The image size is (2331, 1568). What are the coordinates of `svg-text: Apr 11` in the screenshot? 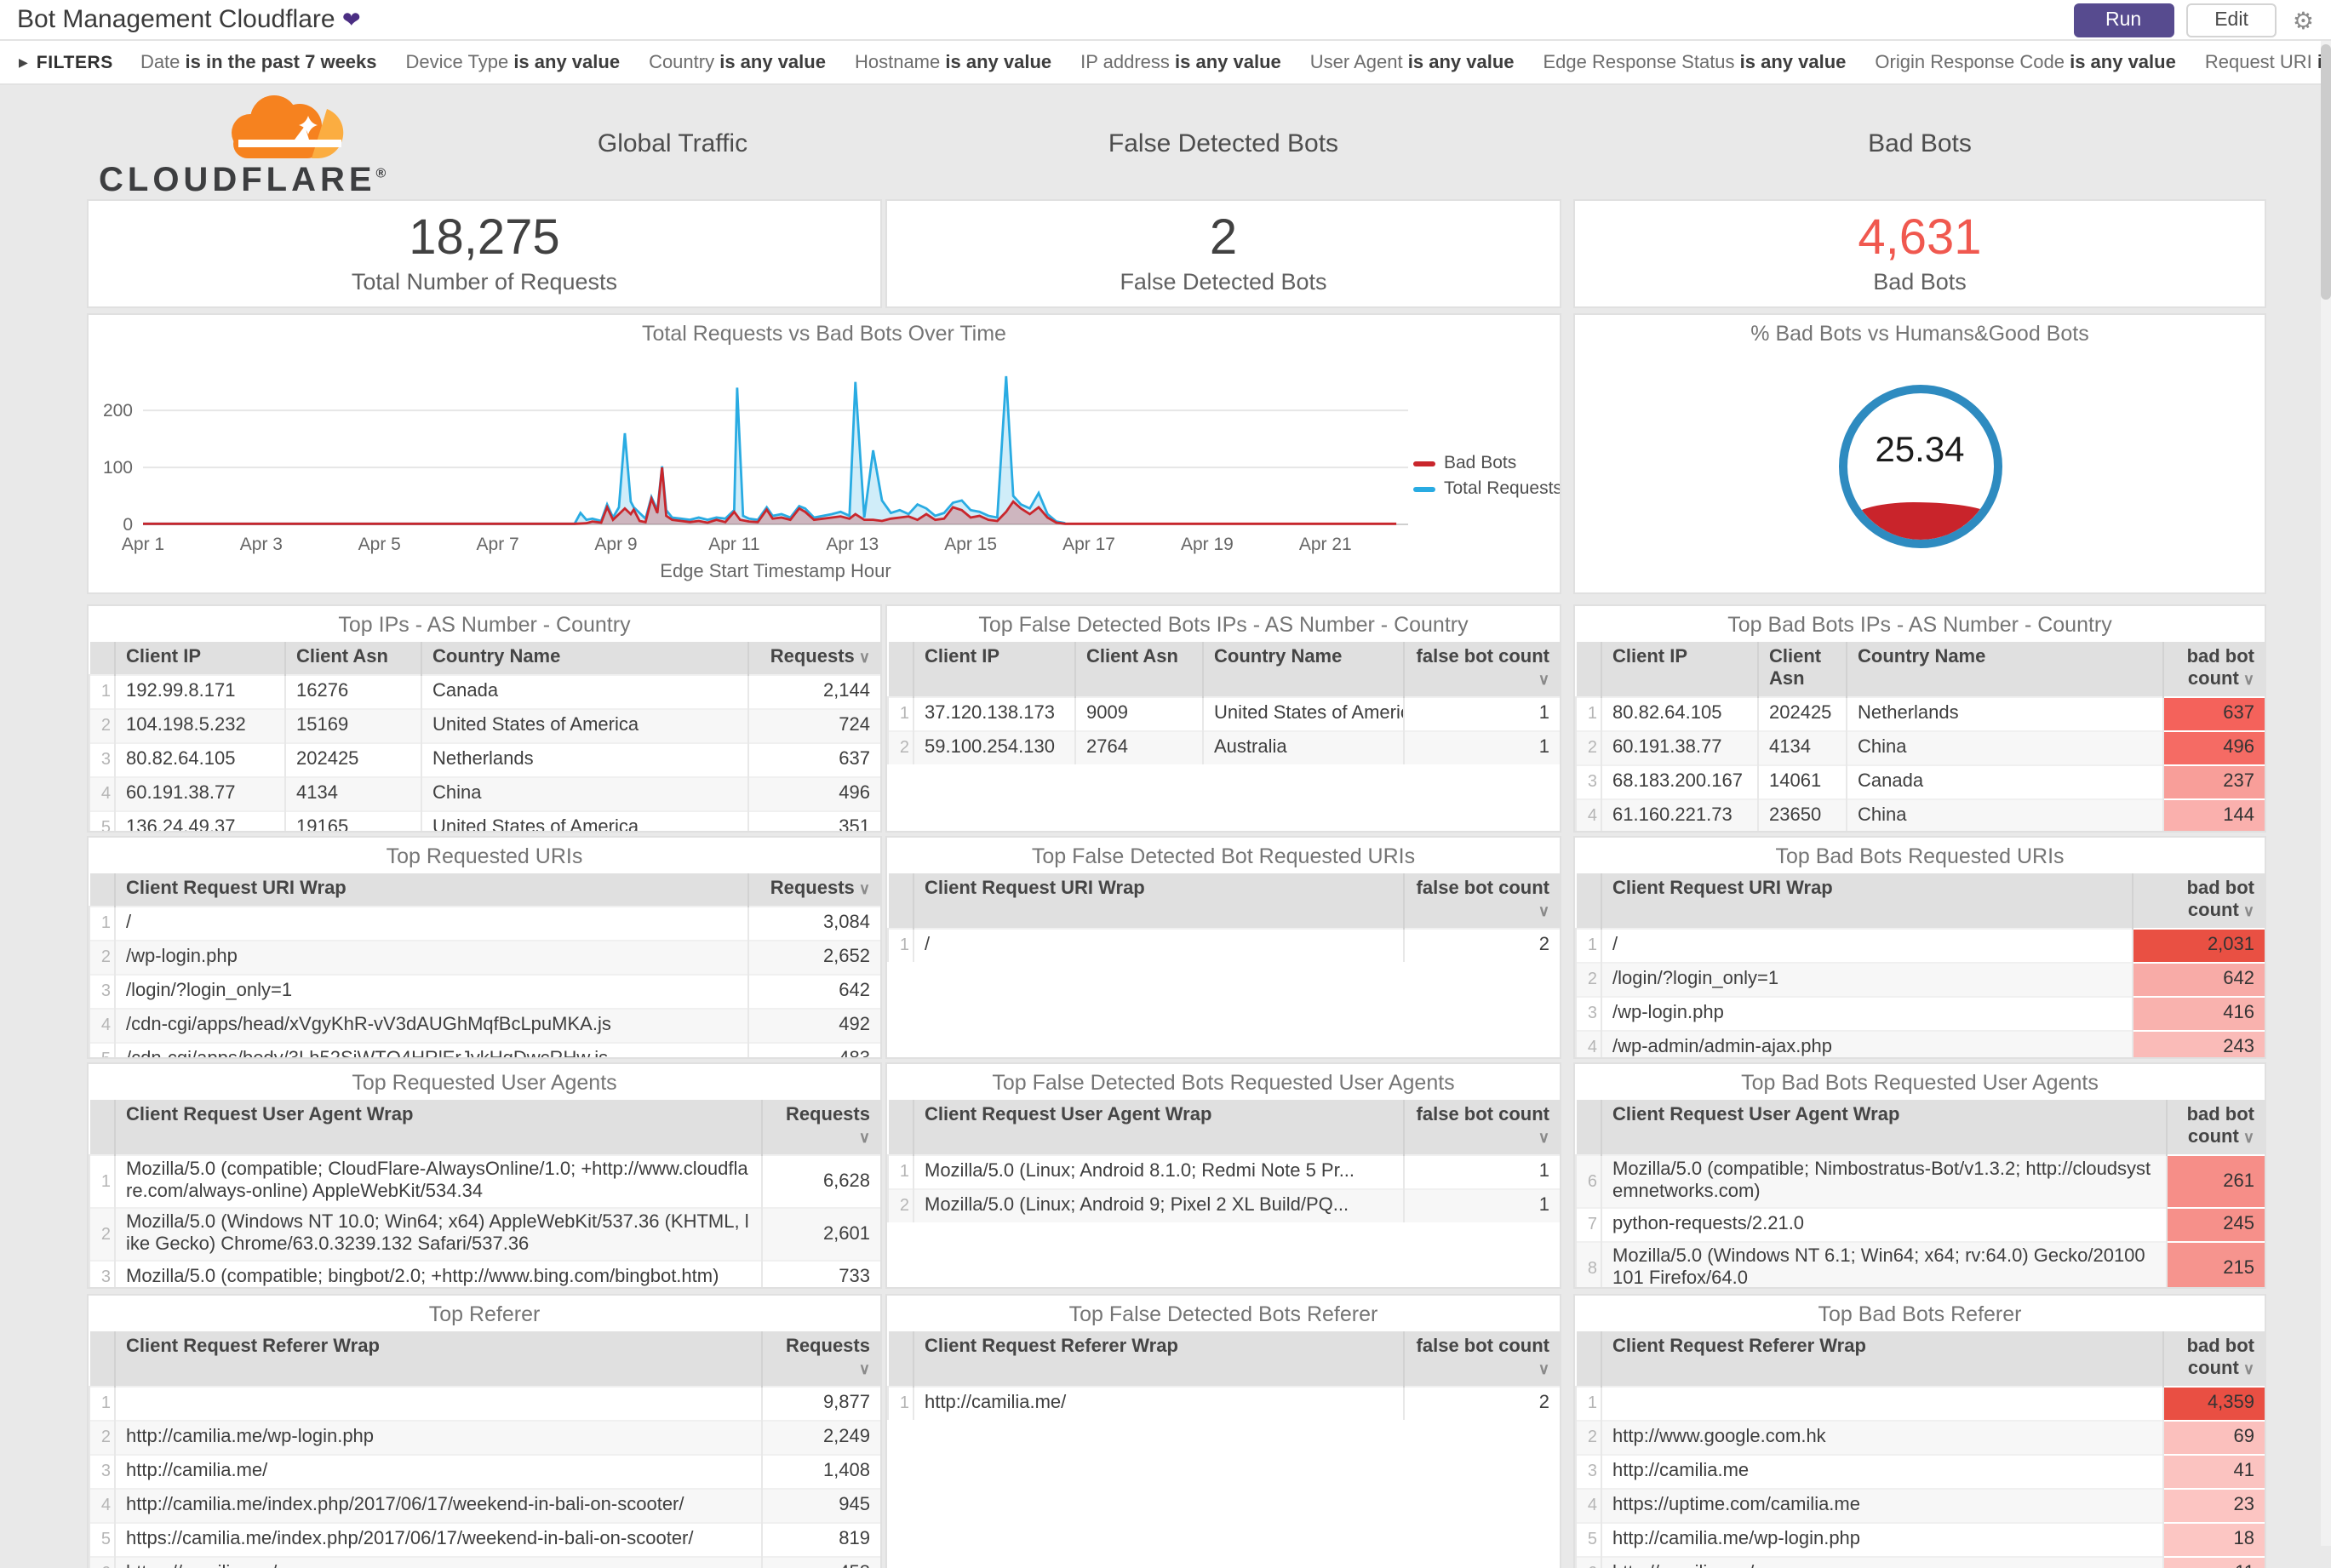 It's located at (733, 544).